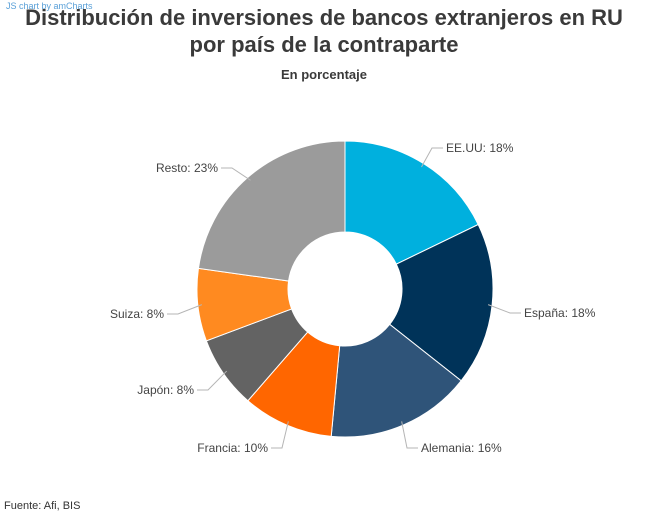  I want to click on chart-title-line-2: por país de la contraparte, so click(324, 44).